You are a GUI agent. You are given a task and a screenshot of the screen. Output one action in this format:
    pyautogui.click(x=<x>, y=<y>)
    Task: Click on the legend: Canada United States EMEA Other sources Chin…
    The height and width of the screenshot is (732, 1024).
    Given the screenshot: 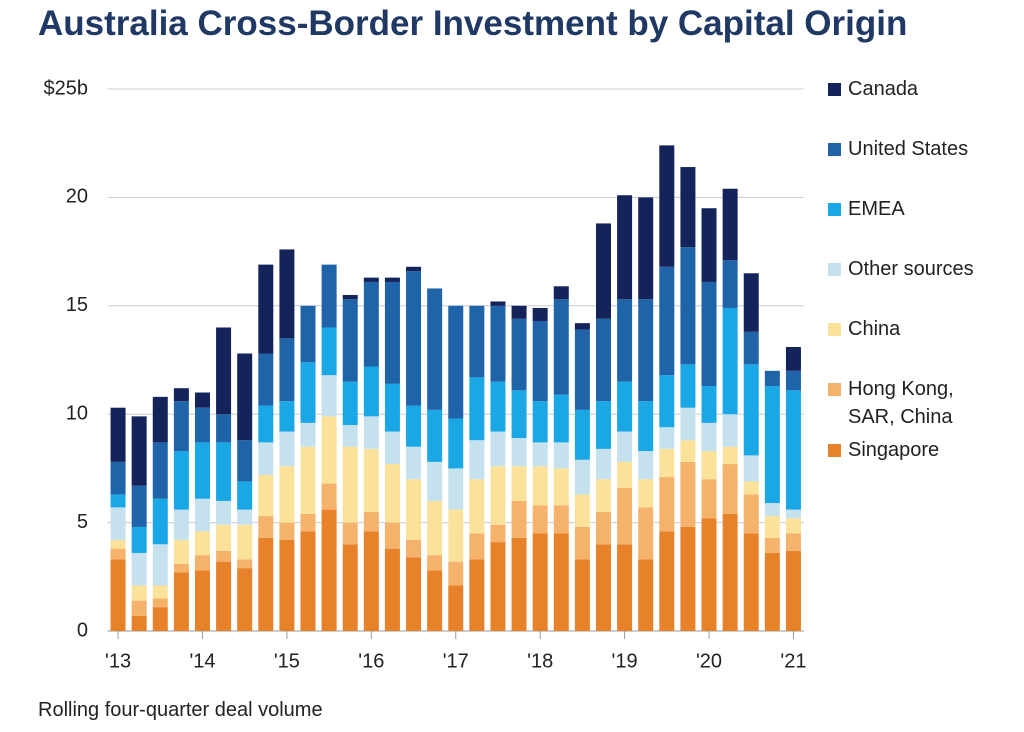 What is the action you would take?
    pyautogui.click(x=903, y=285)
    